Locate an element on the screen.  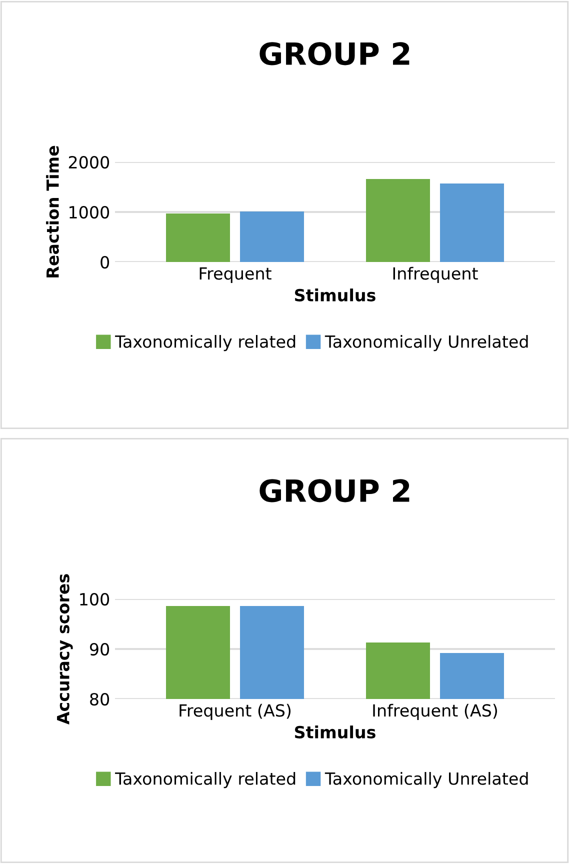
y-axis-title: Reaction Time is located at coordinates (52, 212).